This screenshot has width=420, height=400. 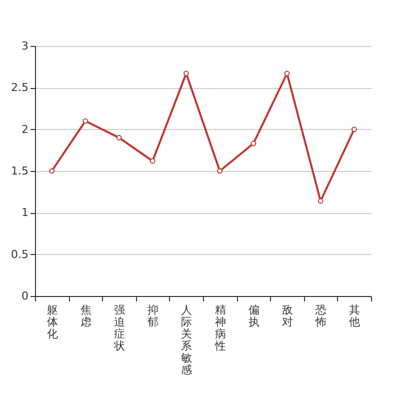 What do you see at coordinates (254, 316) in the screenshot?
I see `x-tick-label: 偏执` at bounding box center [254, 316].